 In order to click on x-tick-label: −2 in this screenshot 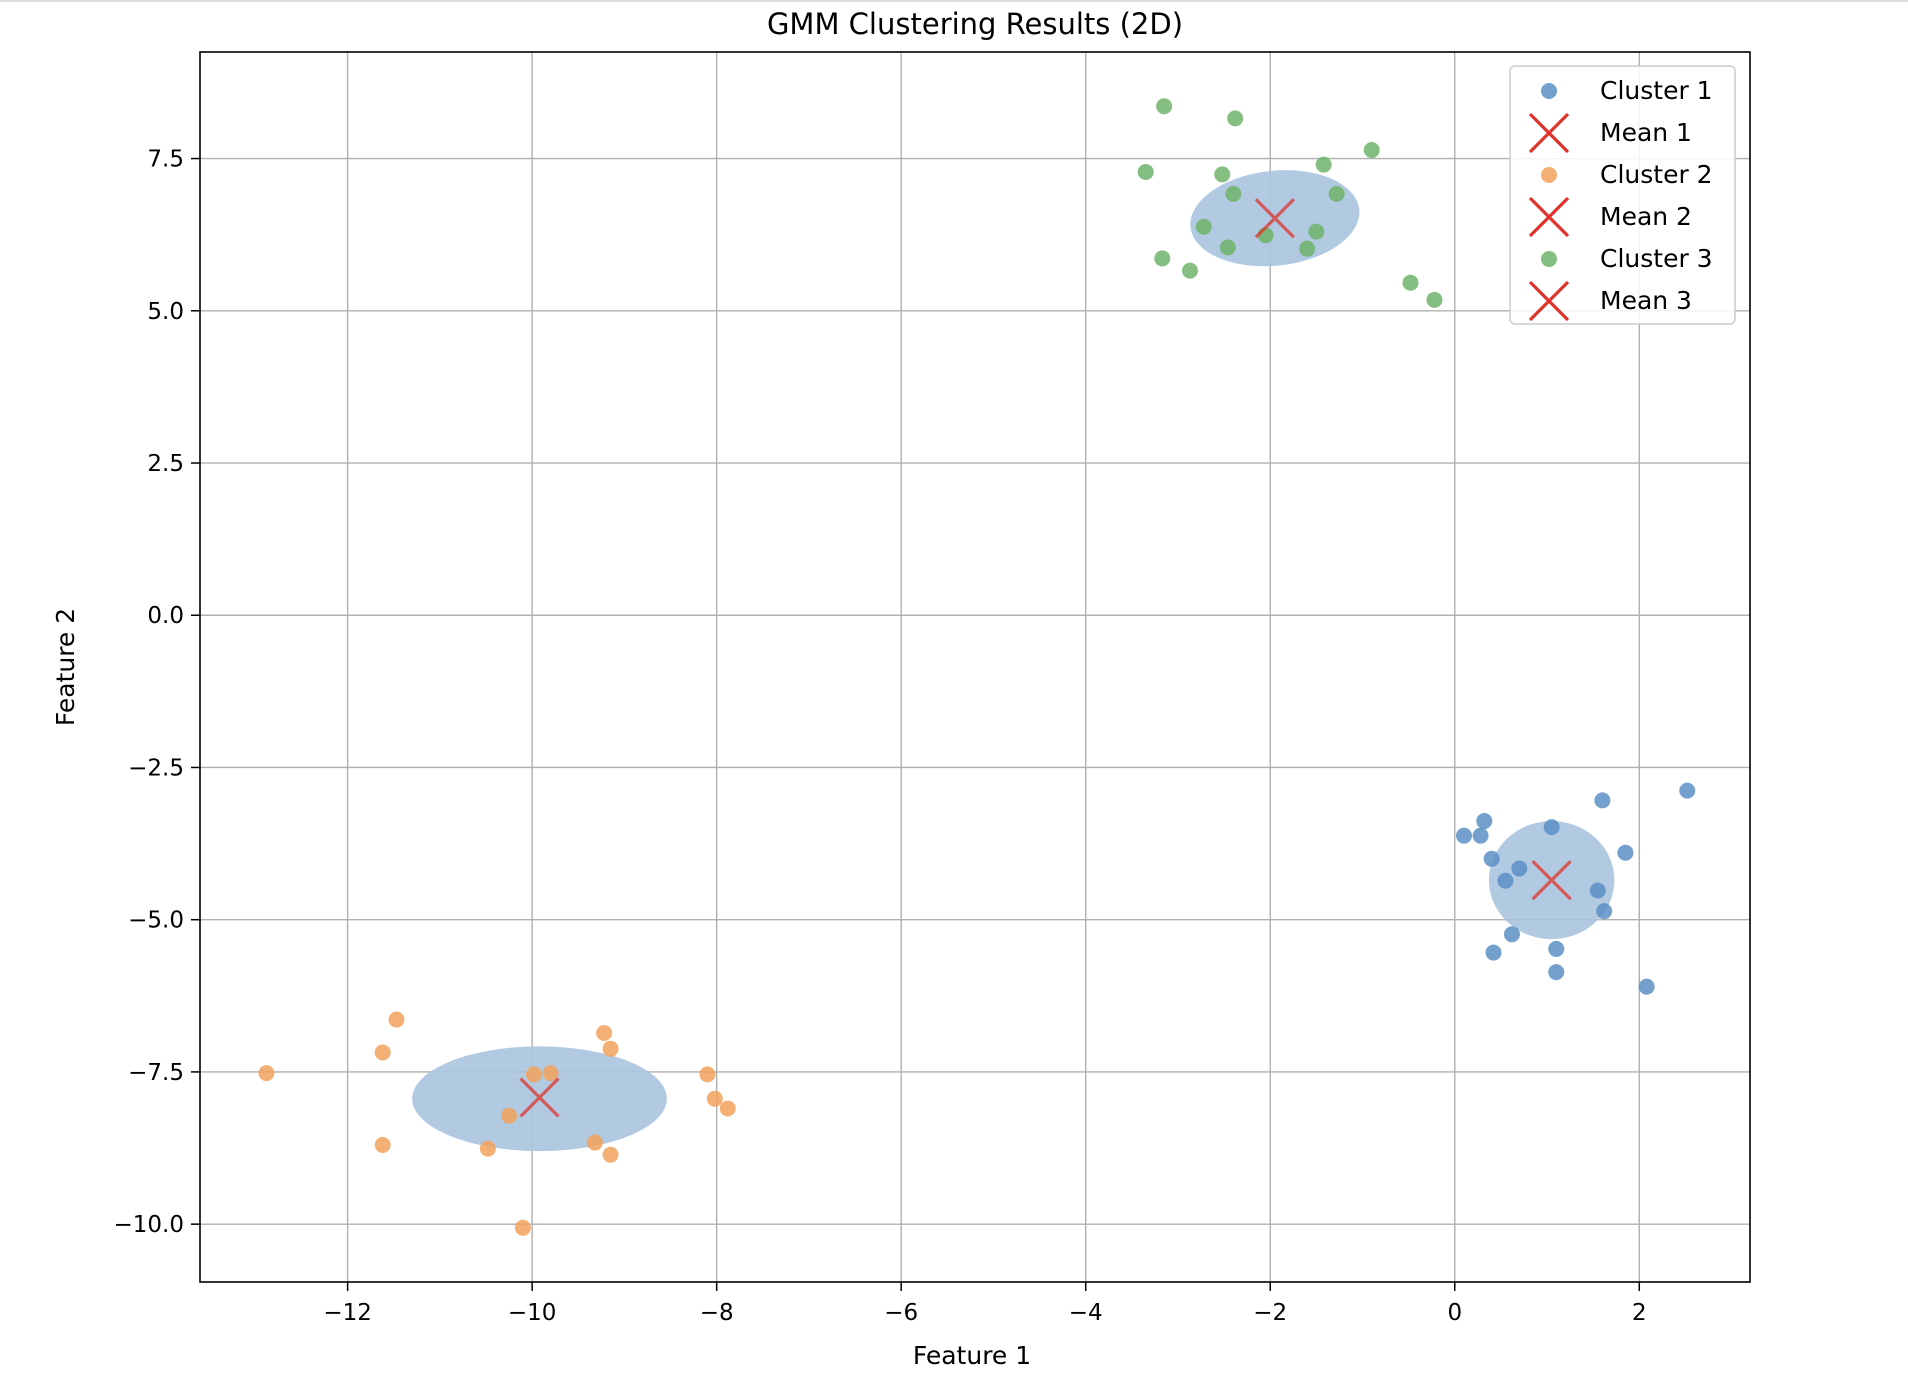, I will do `click(1270, 1313)`.